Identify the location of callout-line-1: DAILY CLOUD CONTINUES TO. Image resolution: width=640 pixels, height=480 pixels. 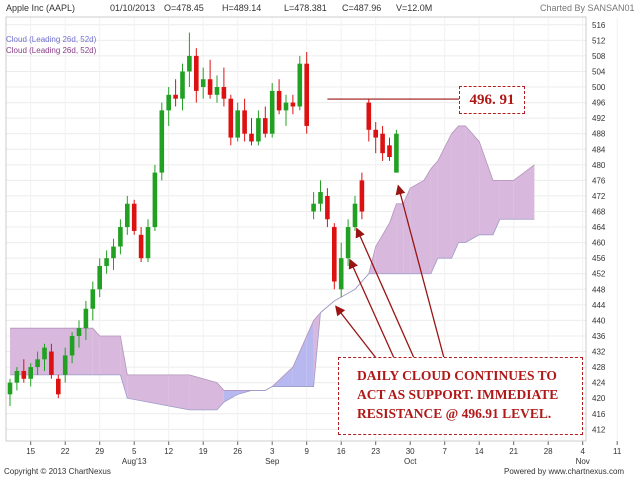
(457, 375).